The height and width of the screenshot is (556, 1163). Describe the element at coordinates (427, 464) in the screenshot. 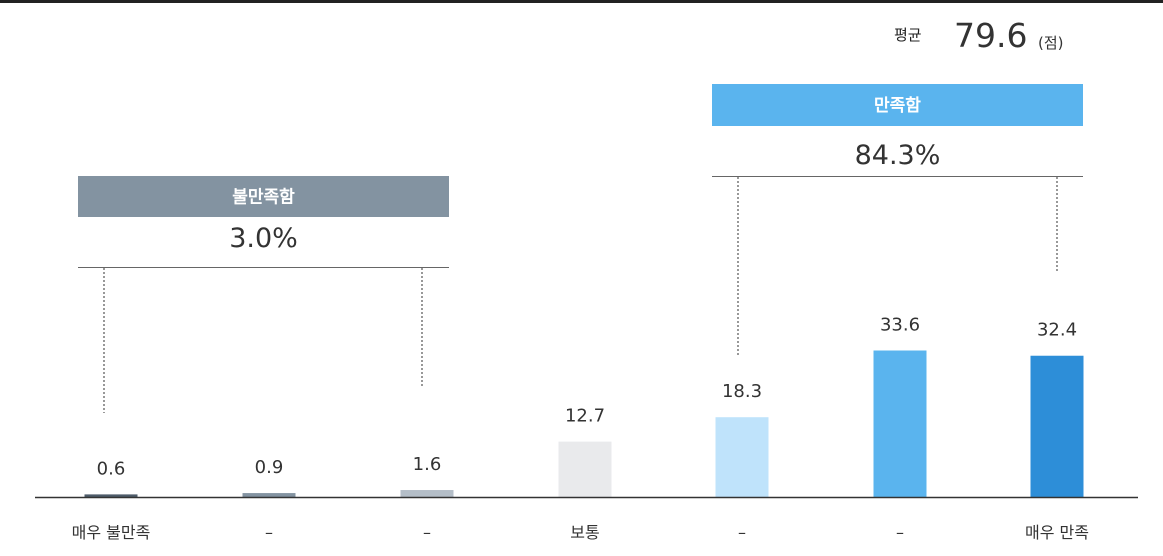

I see `value-label-3: 1.6` at that location.